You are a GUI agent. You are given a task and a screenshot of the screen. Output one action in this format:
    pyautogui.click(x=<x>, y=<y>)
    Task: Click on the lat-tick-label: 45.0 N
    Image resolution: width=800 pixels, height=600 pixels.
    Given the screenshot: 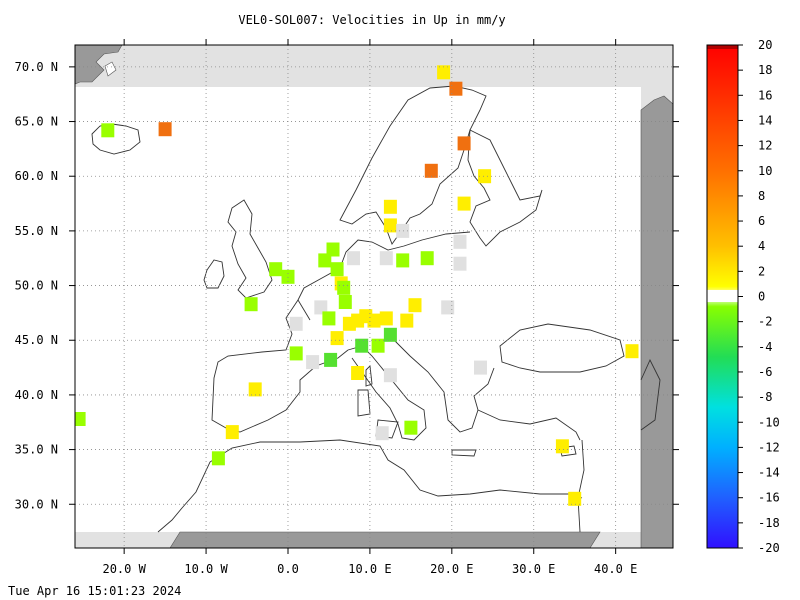 What is the action you would take?
    pyautogui.click(x=36, y=340)
    